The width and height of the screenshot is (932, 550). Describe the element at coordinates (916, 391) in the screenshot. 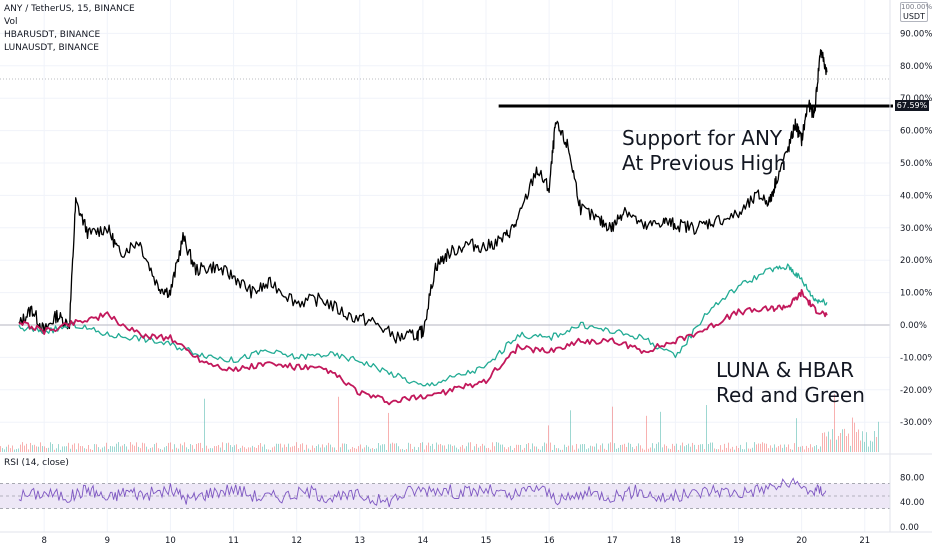

I see `y-tick-label: -20.00%` at that location.